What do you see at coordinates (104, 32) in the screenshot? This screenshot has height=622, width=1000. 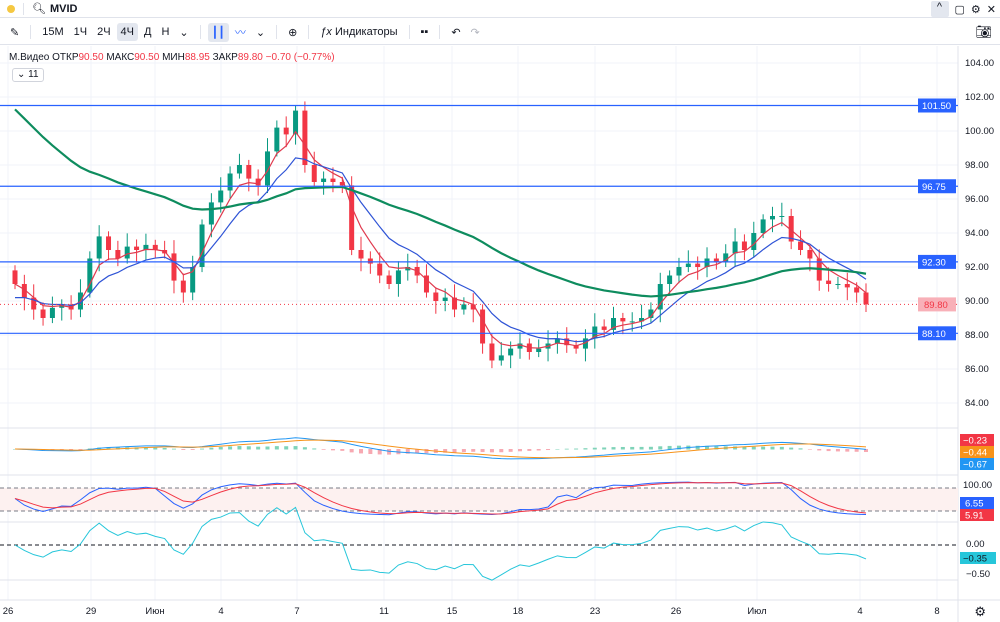 I see `interval-2h: 2Ч` at bounding box center [104, 32].